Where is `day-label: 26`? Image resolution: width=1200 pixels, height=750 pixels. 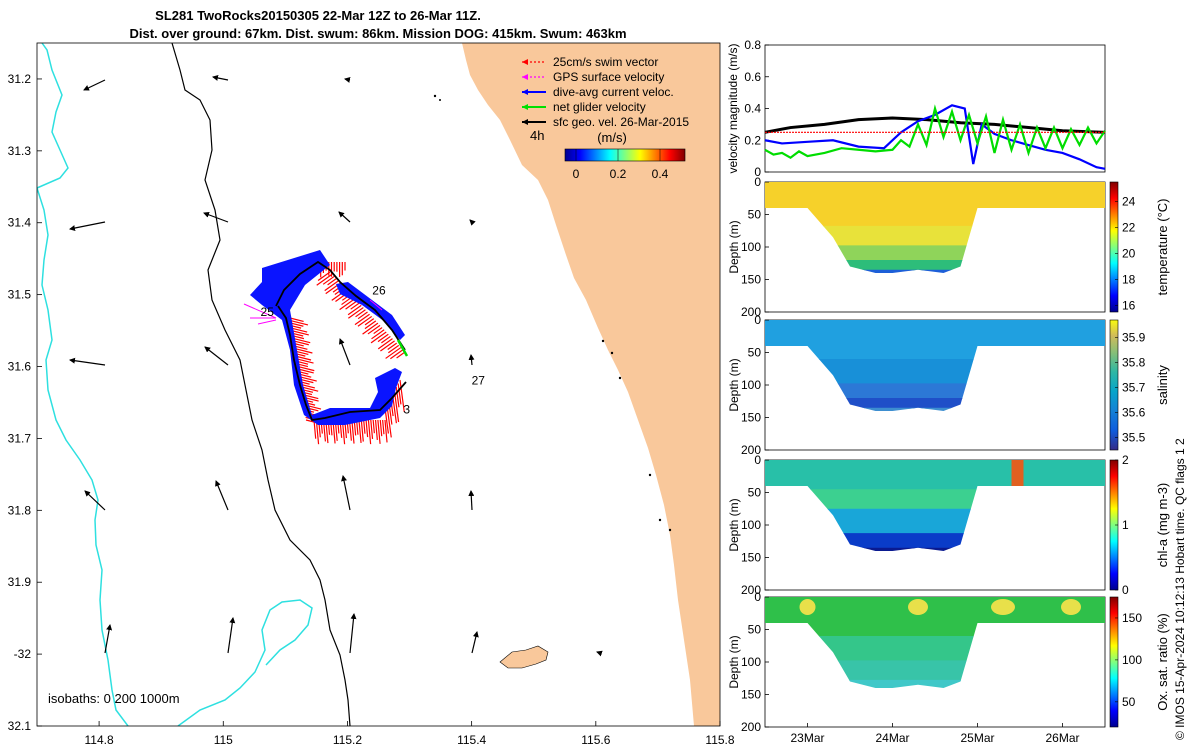
day-label: 26 is located at coordinates (379, 291).